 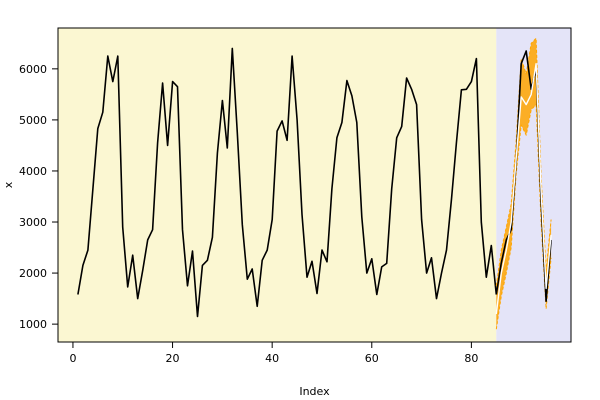 I want to click on y-tick-label: 4000, so click(x=33, y=171).